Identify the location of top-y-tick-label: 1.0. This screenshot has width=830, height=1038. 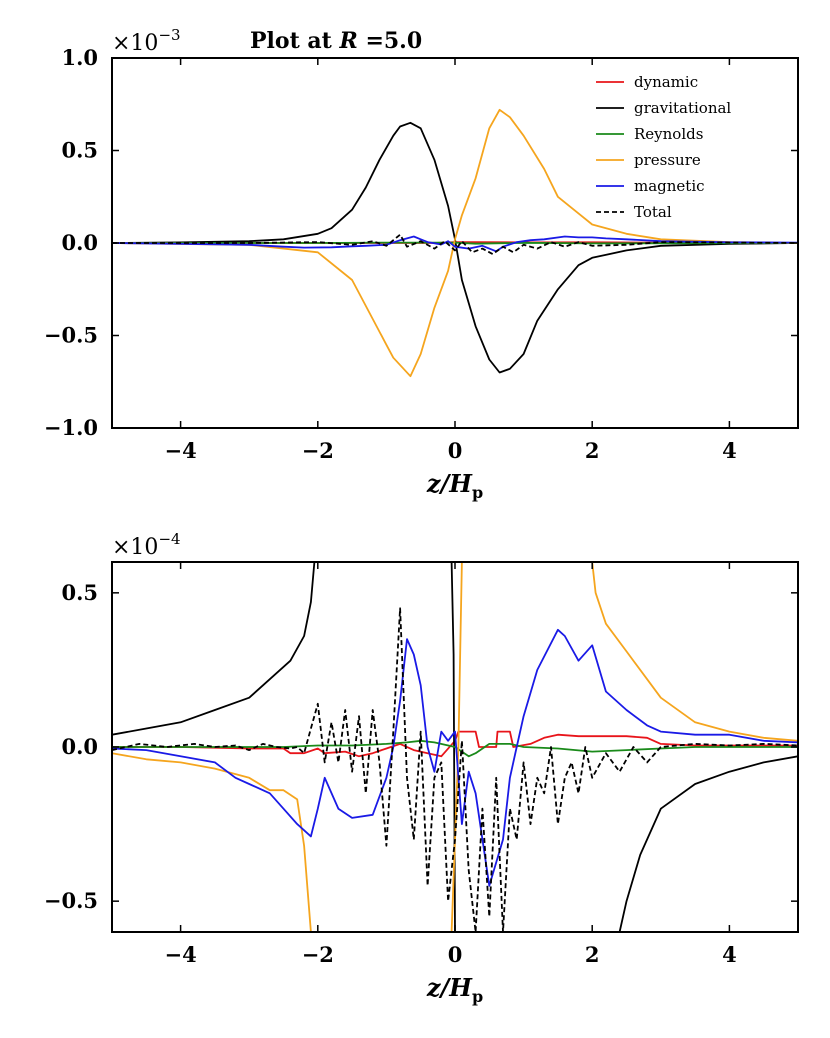
(79, 57).